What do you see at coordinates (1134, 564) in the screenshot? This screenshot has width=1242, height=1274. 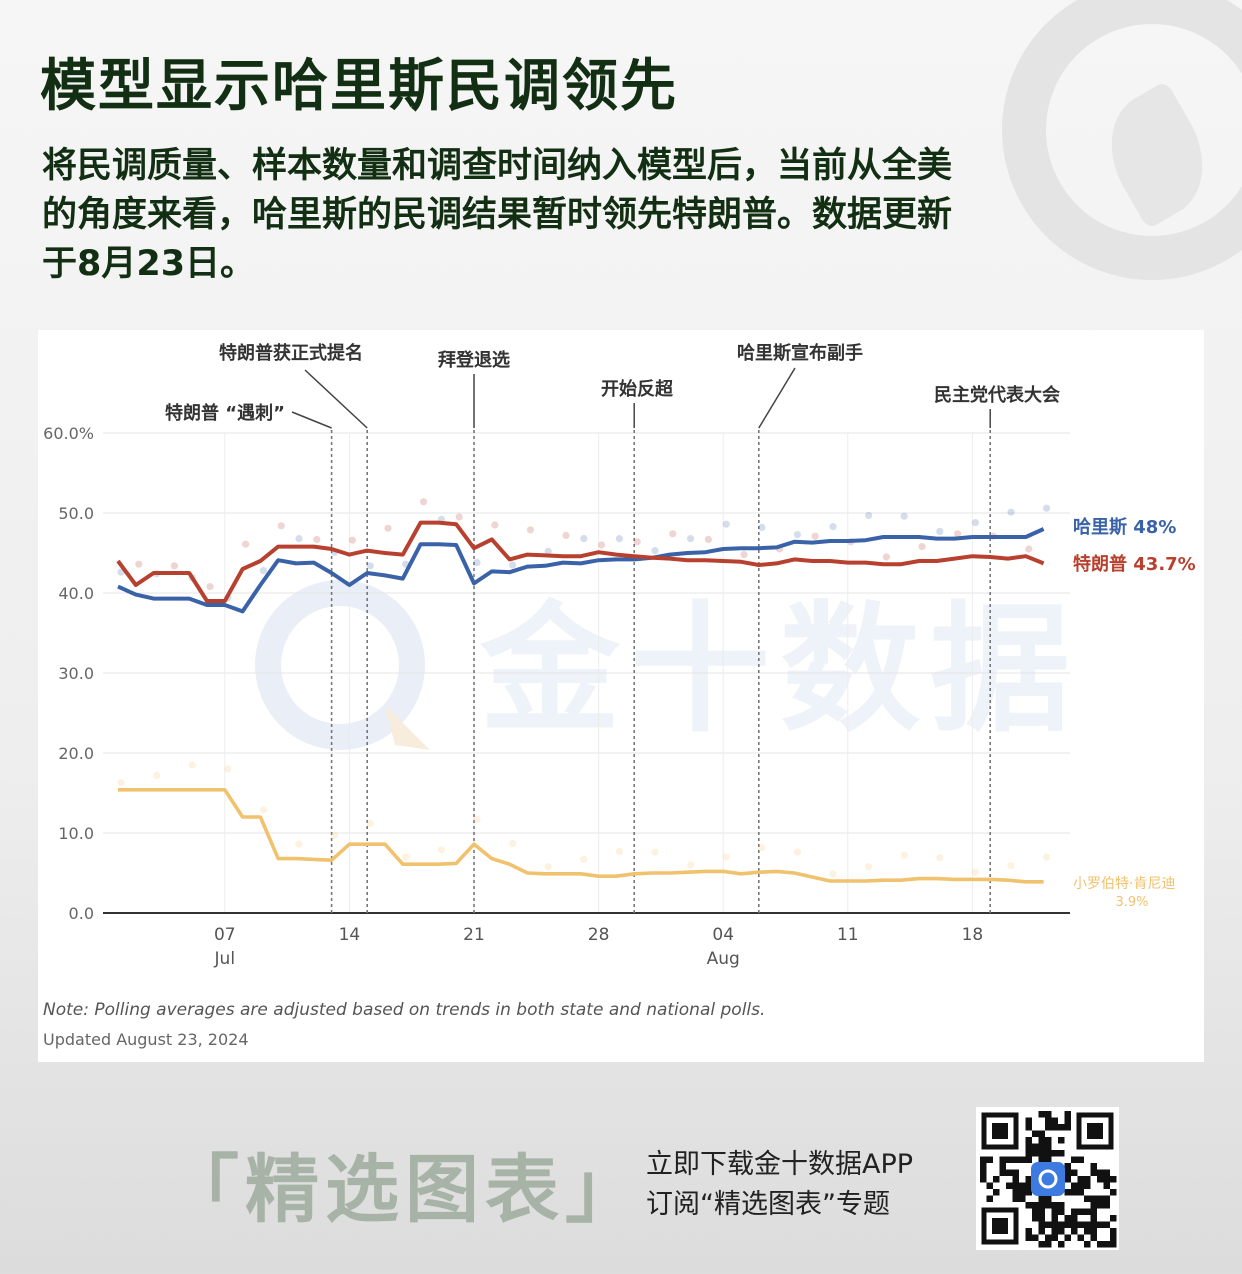 I see `end-label-trump: 特朗普 43.7%` at bounding box center [1134, 564].